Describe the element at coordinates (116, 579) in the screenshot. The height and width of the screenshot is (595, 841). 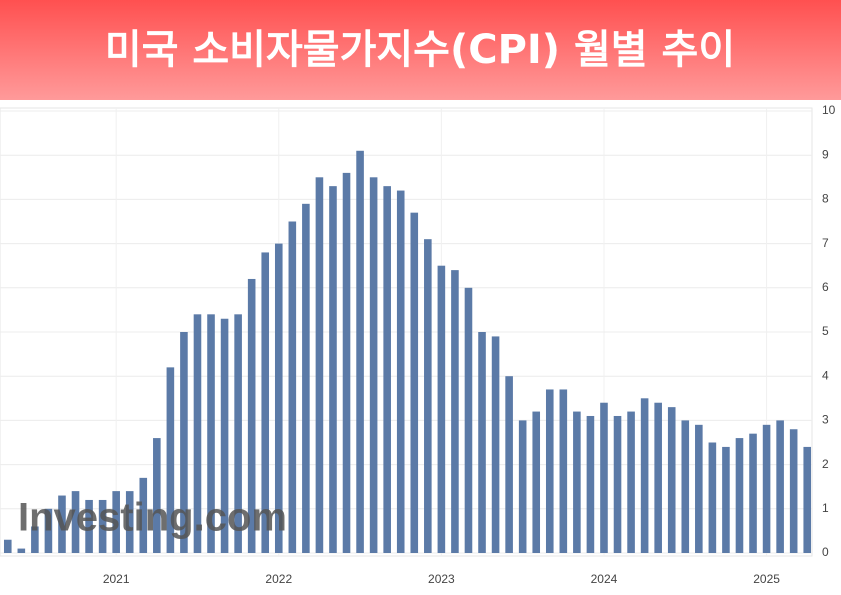
I see `x-tick-label: 2021` at that location.